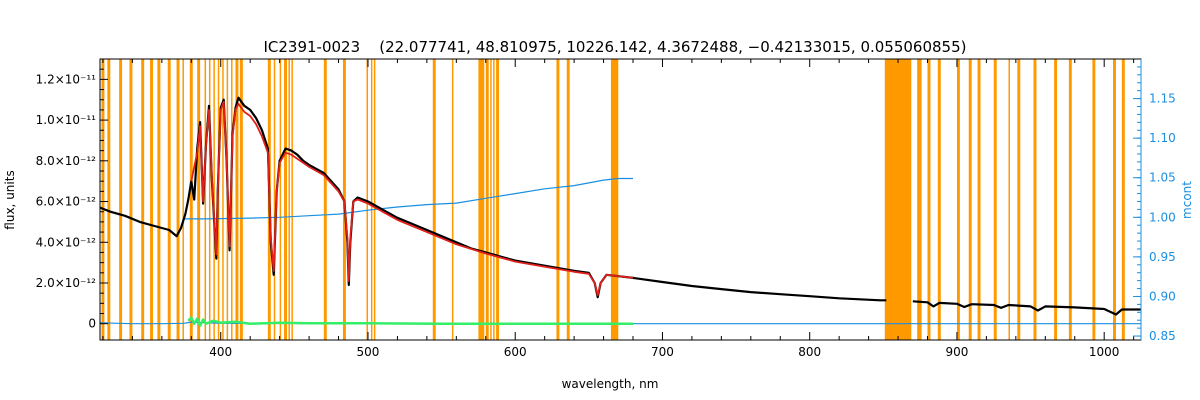 This screenshot has height=400, width=1200. I want to click on y2-tick-label: 0.85, so click(1162, 336).